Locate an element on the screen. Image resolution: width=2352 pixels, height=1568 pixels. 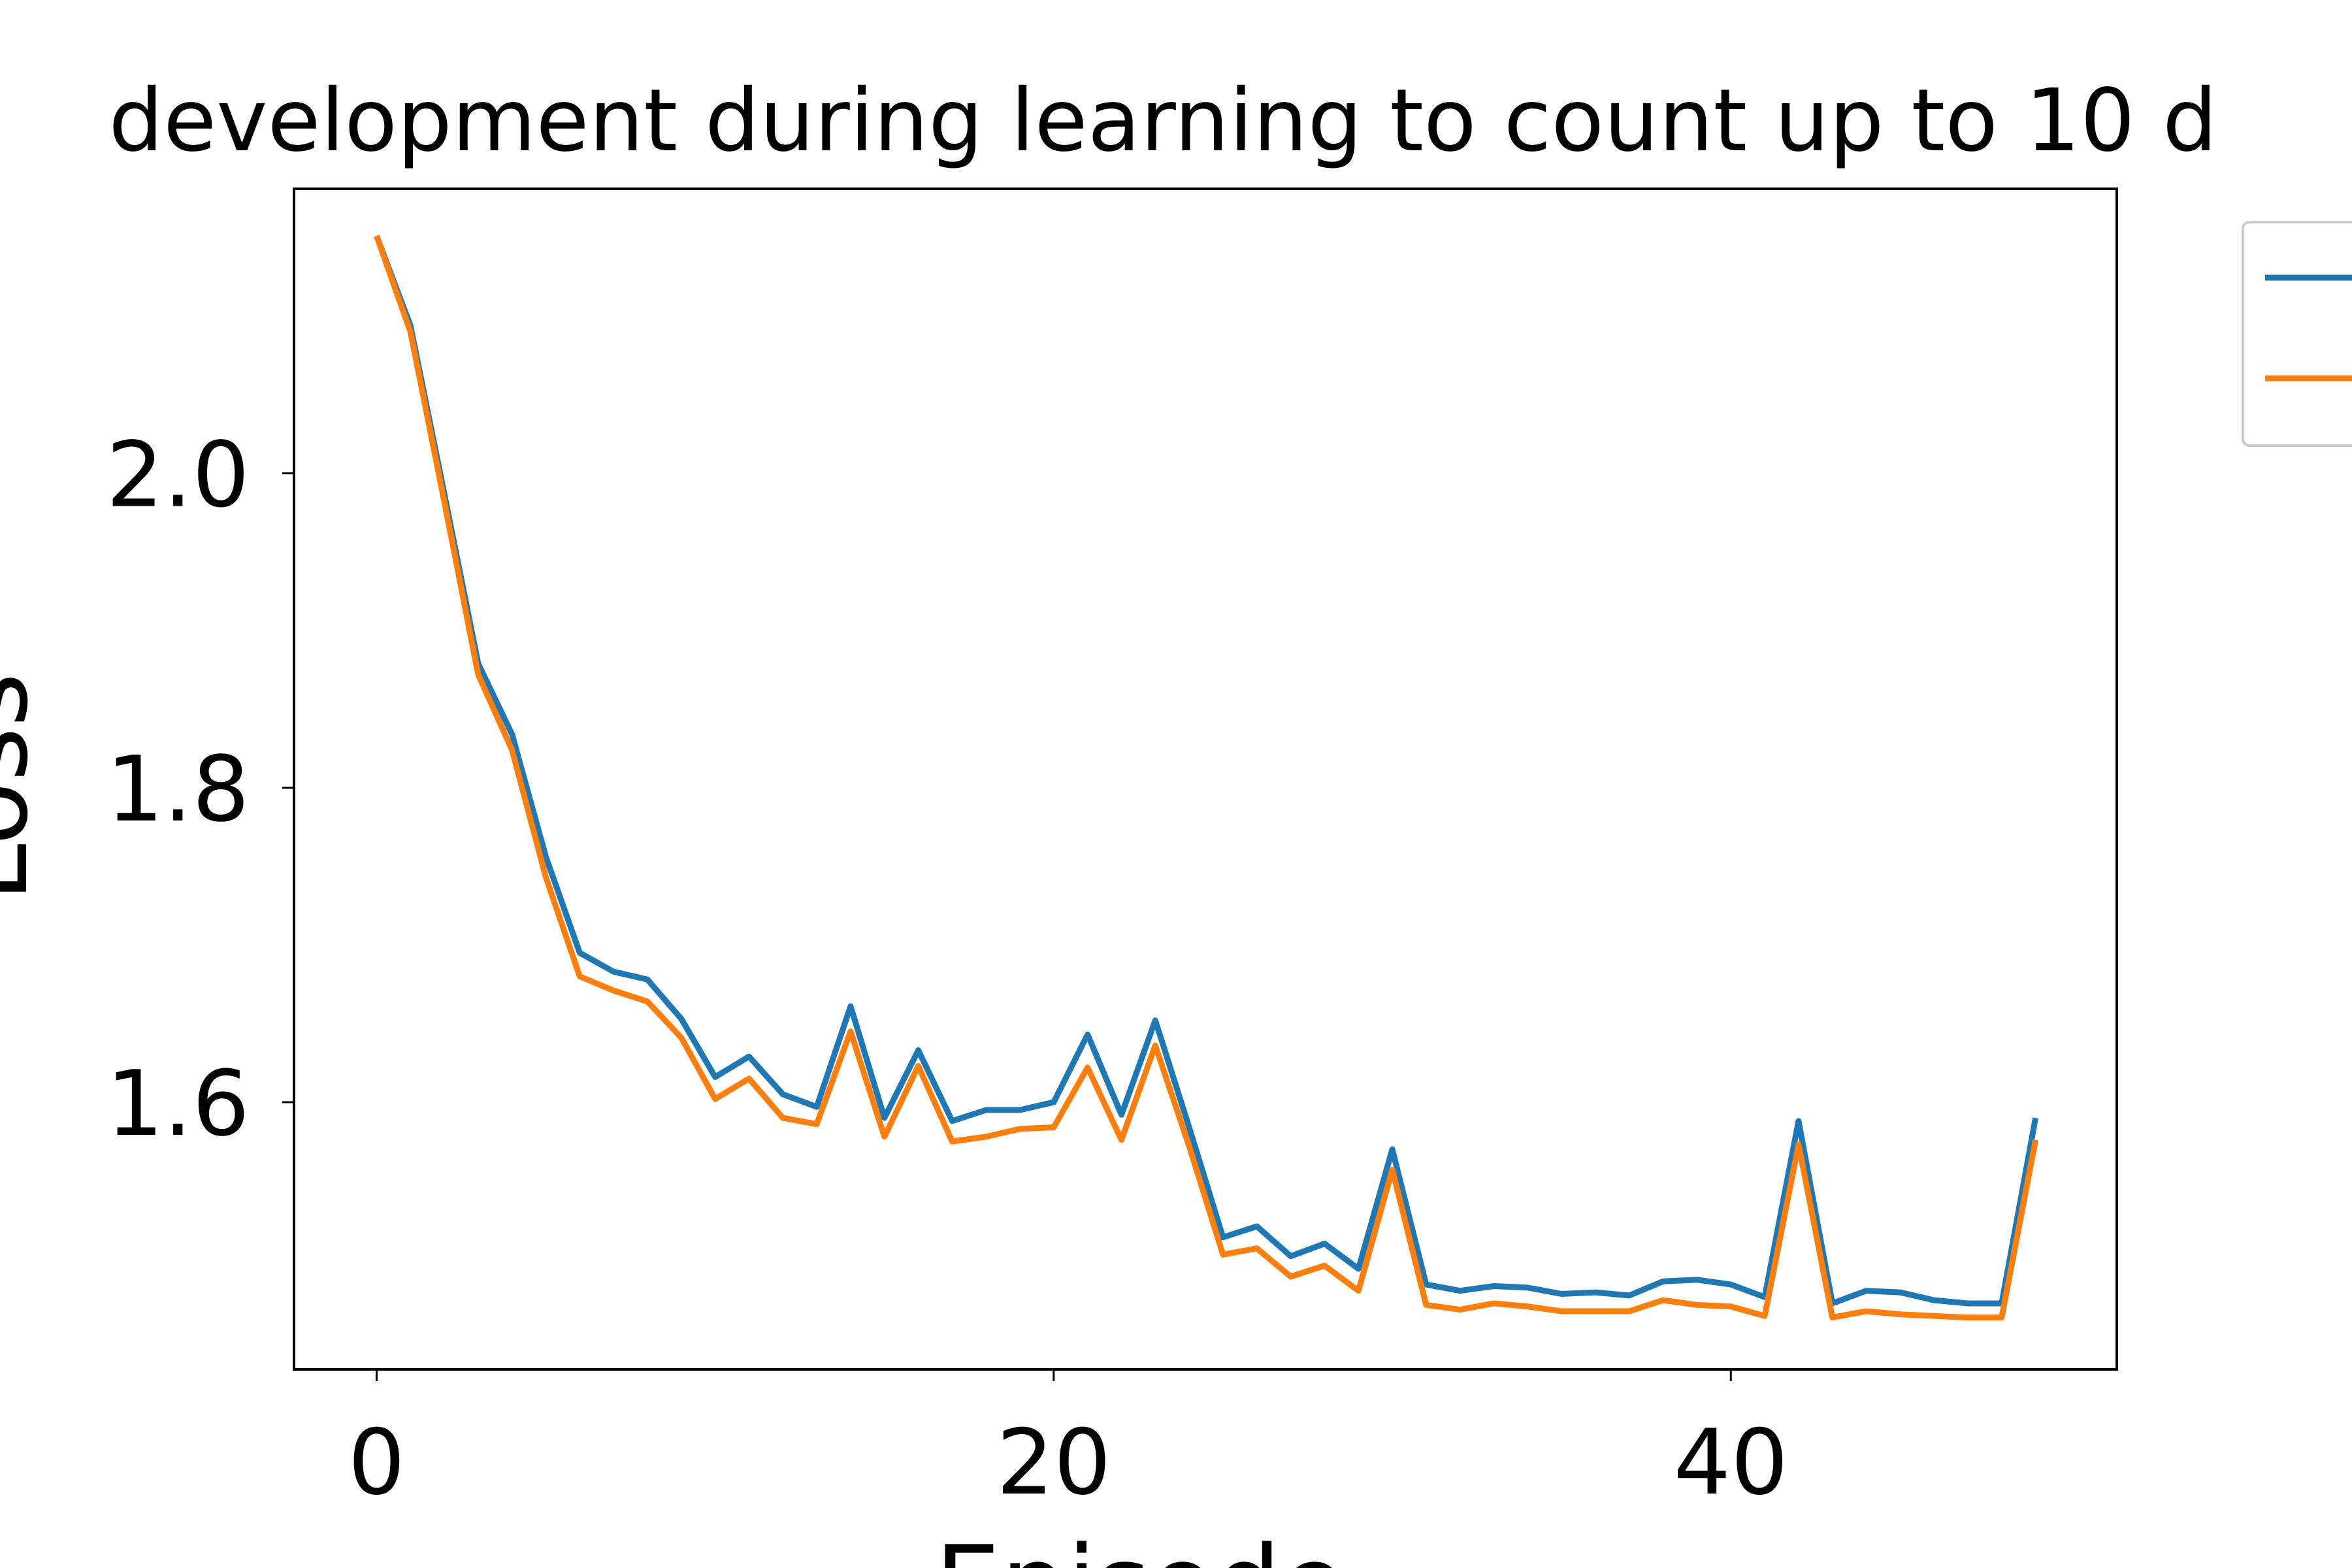
y-tick-label: 1.8 is located at coordinates (178, 789).